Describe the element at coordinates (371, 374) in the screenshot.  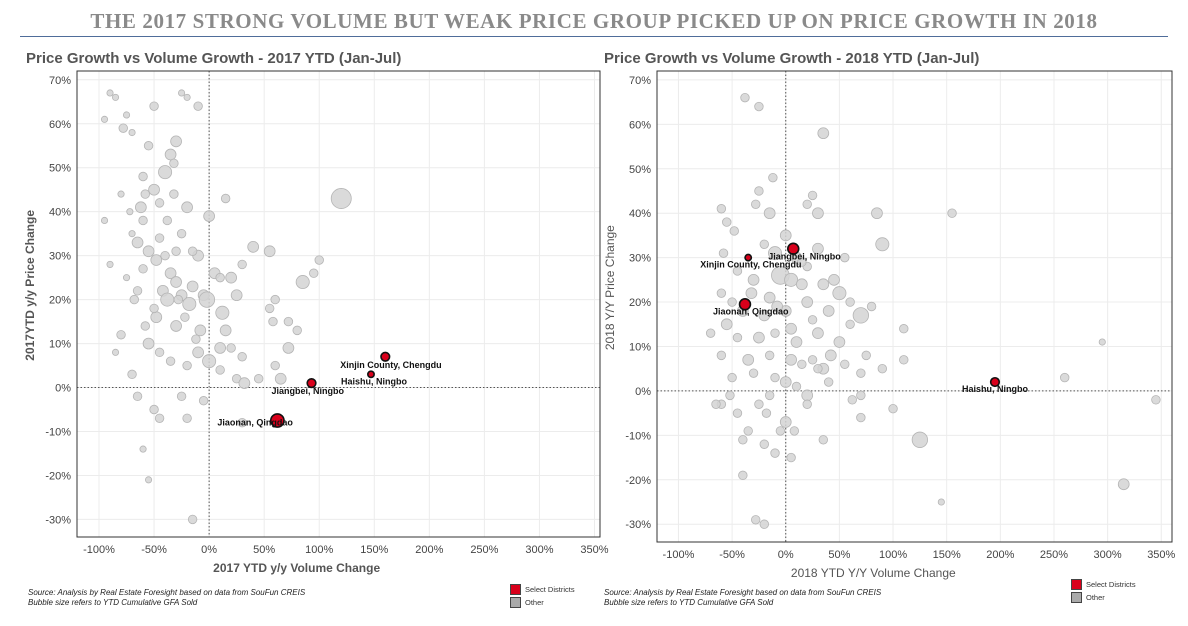
I see `select-district-point` at that location.